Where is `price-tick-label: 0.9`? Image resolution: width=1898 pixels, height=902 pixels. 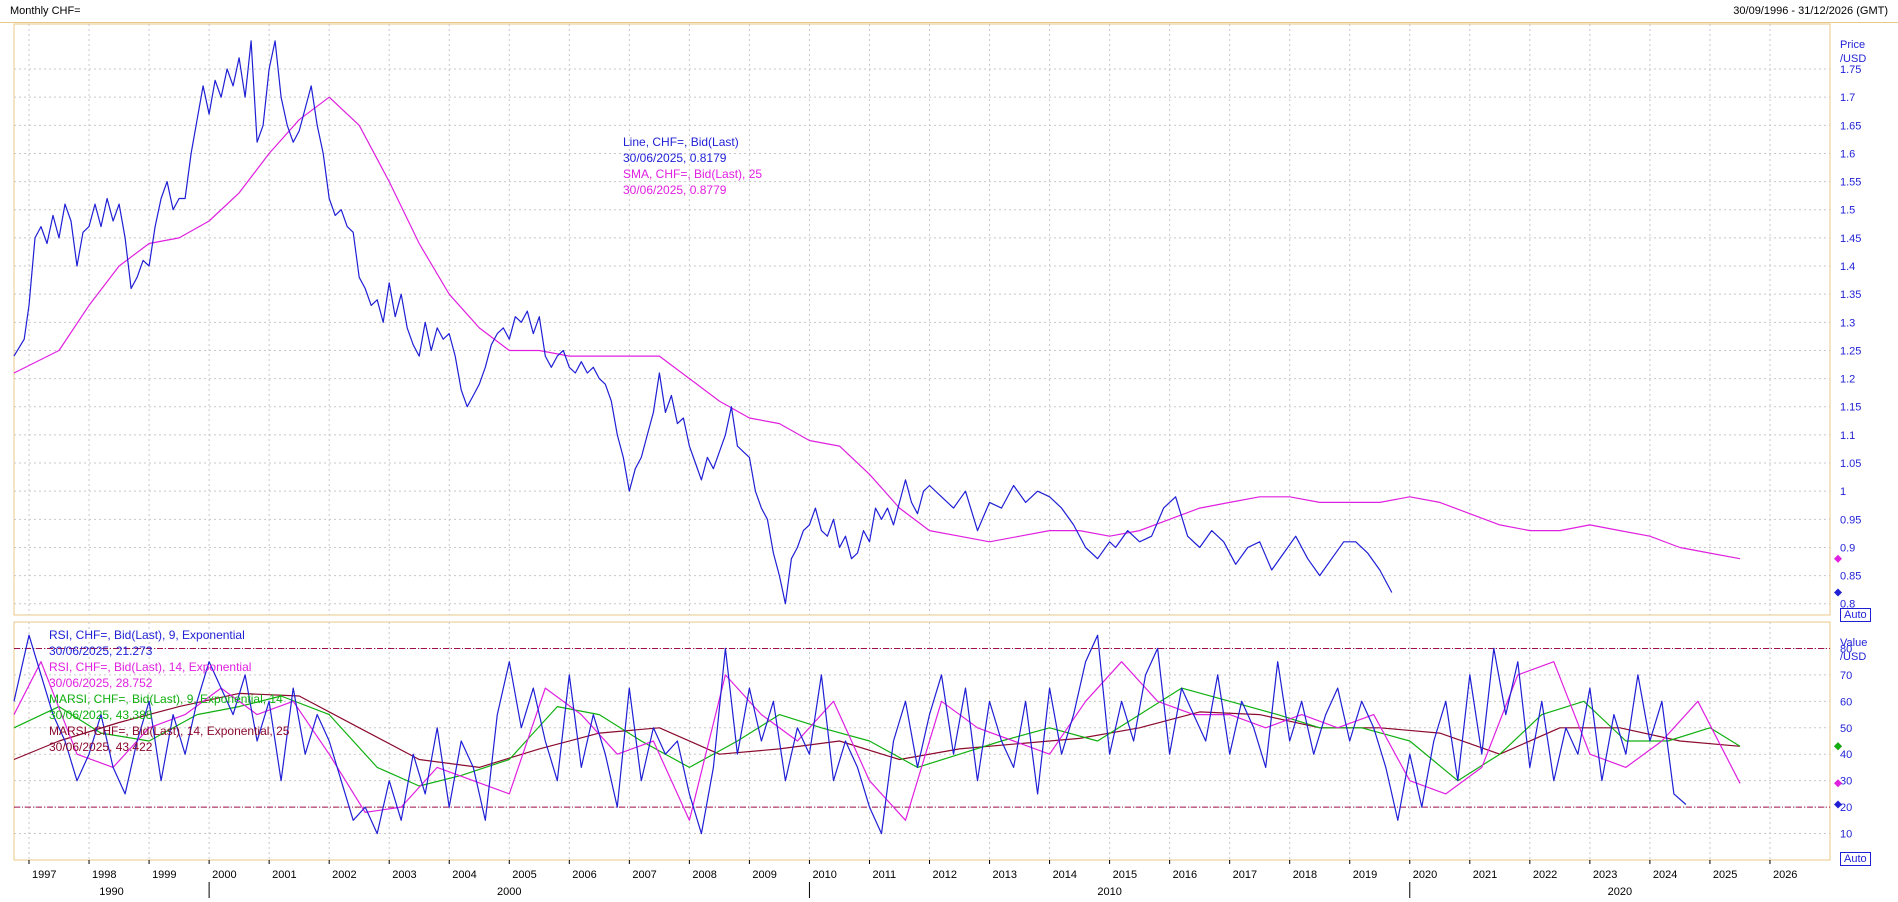 price-tick-label: 0.9 is located at coordinates (1847, 548).